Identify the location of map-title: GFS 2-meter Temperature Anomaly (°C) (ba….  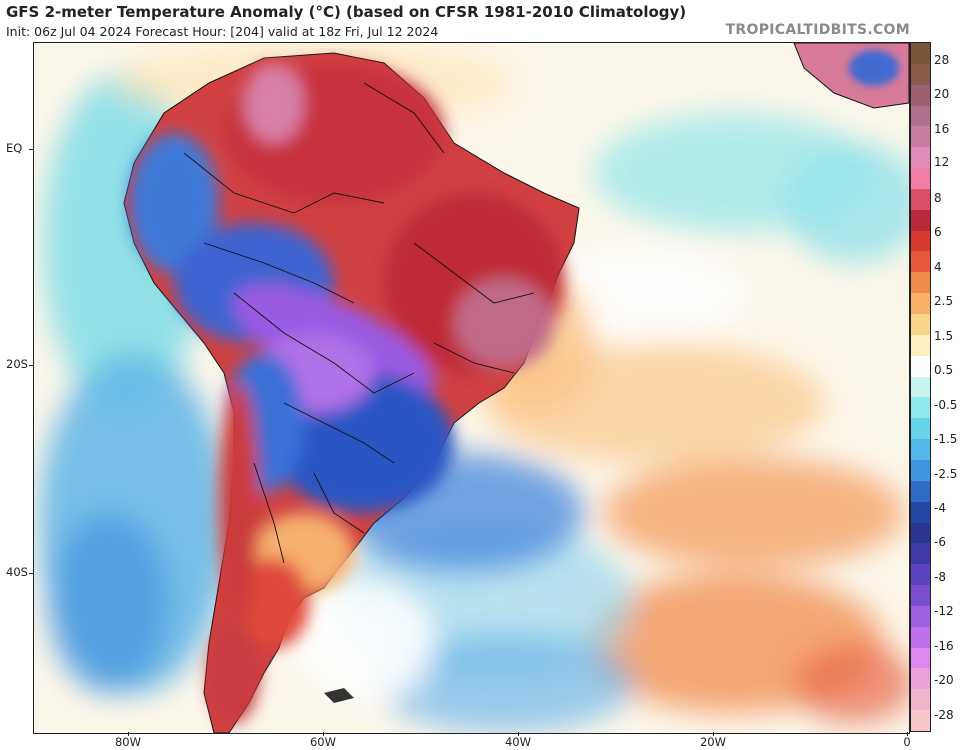
(346, 12).